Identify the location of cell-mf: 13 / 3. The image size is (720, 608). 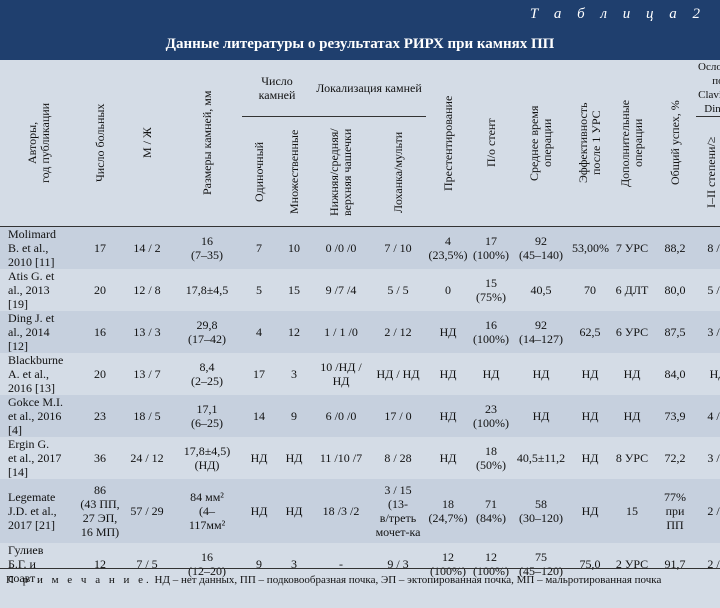
(147, 332).